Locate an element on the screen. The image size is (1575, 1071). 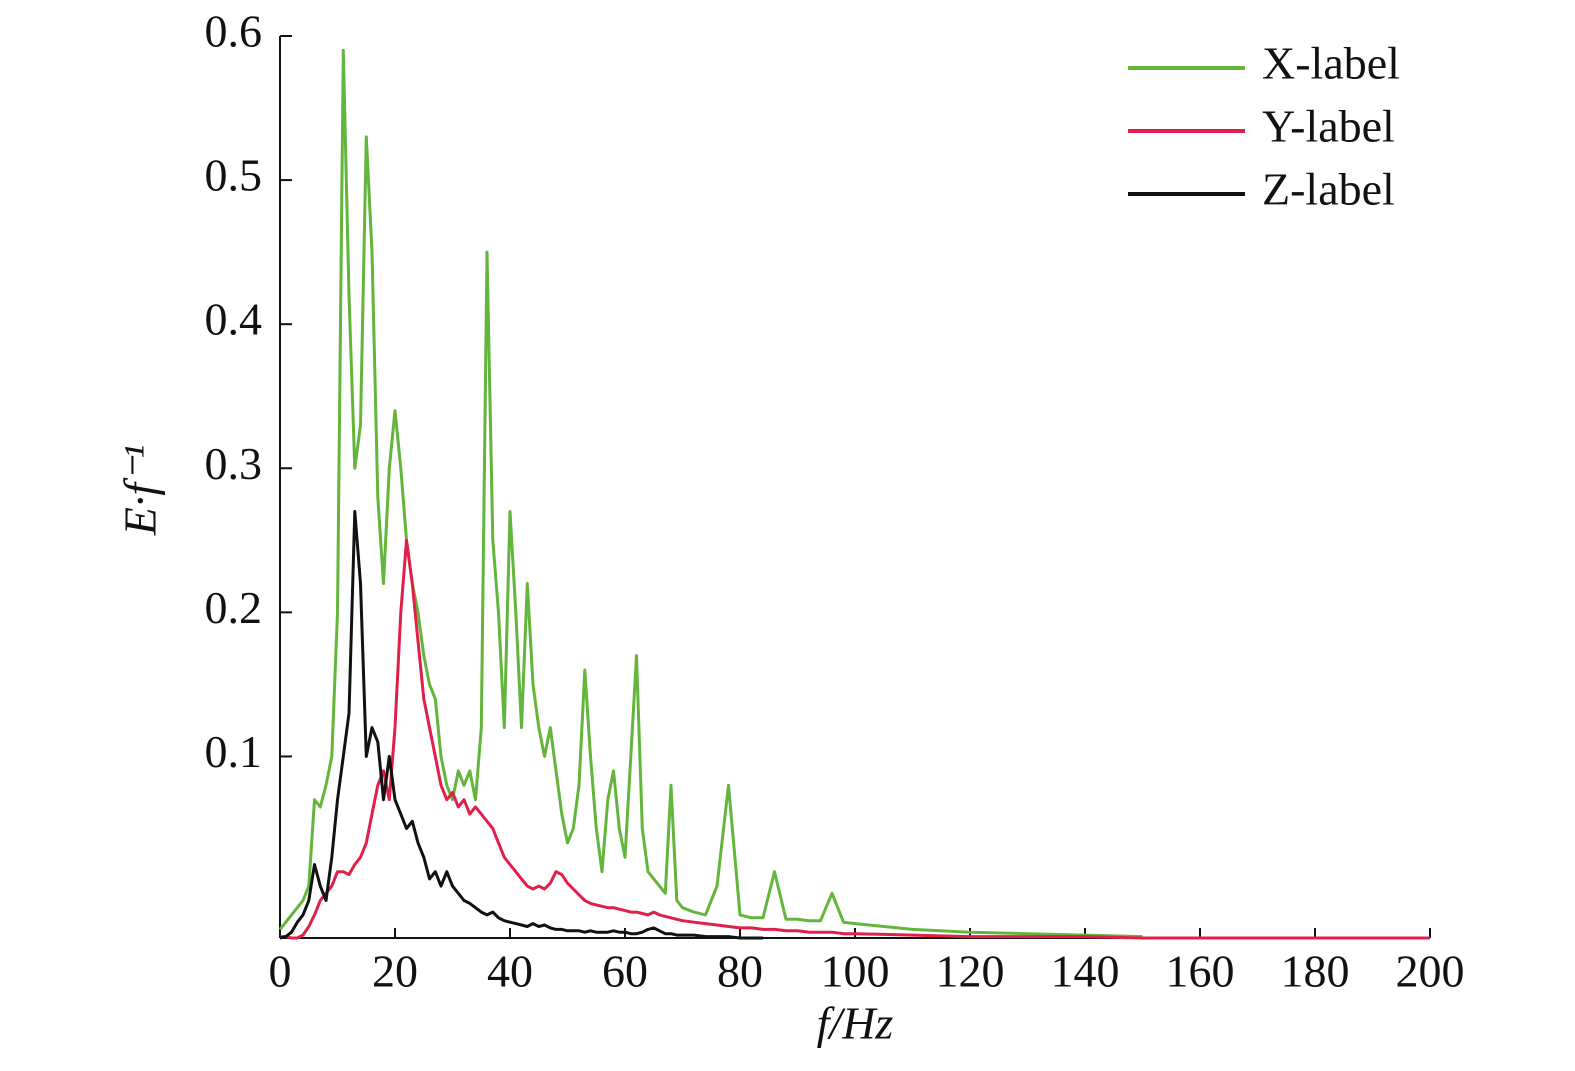
y-tick-label: 0.5 is located at coordinates (234, 175).